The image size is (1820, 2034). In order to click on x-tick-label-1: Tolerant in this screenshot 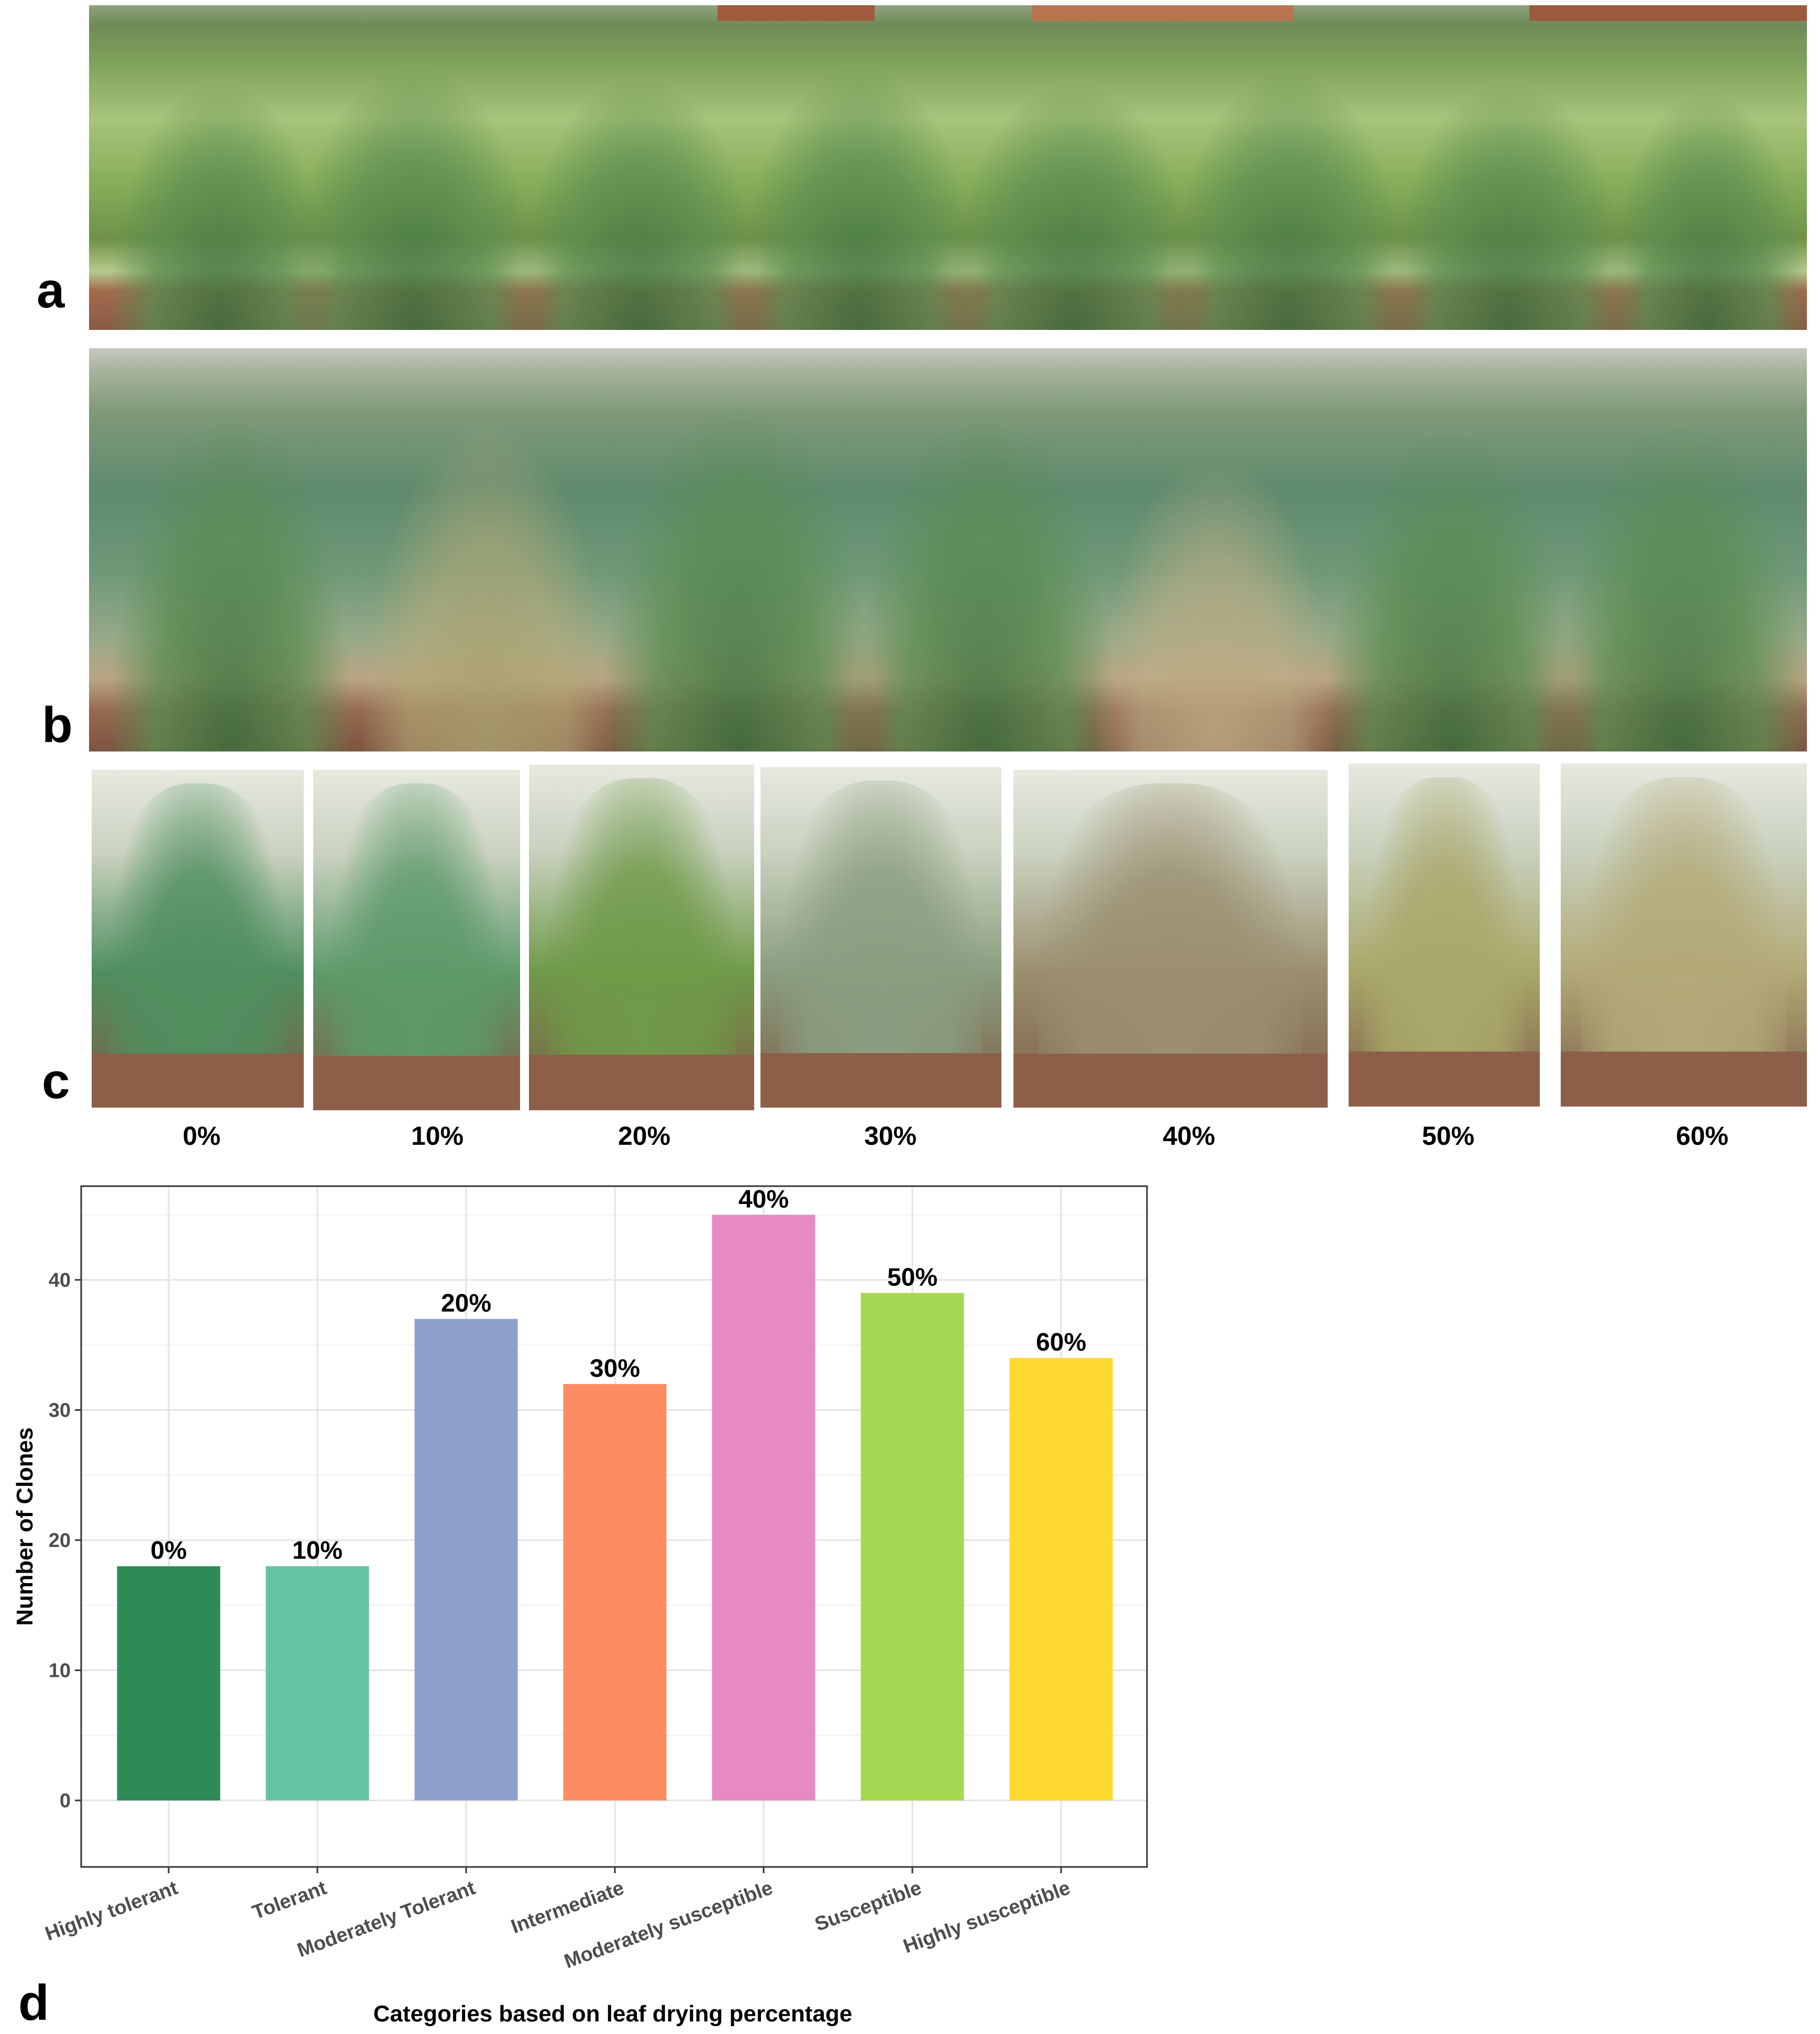, I will do `click(289, 1900)`.